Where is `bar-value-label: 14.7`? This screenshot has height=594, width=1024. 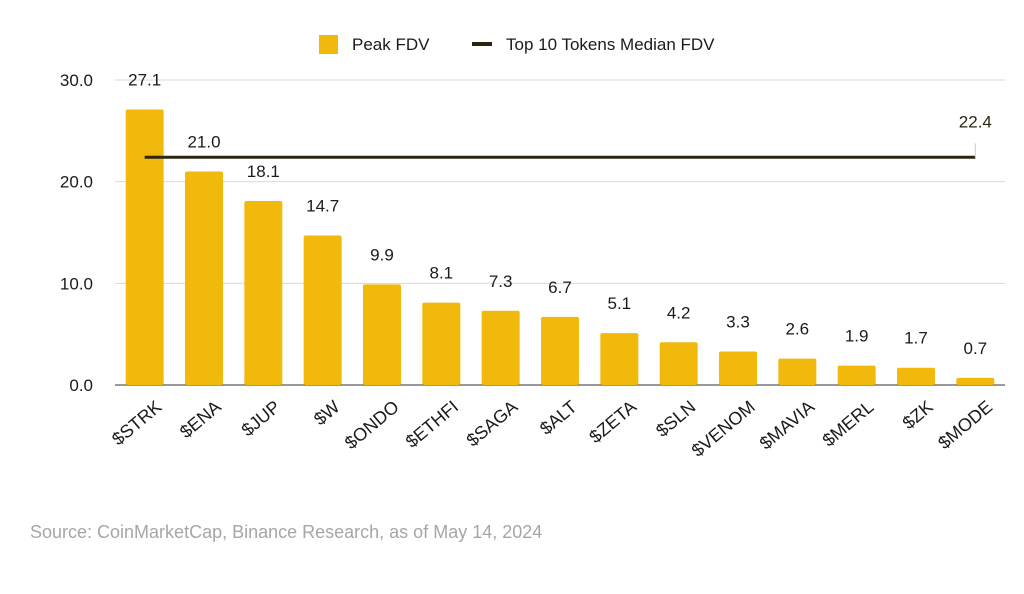
bar-value-label: 14.7 is located at coordinates (322, 206).